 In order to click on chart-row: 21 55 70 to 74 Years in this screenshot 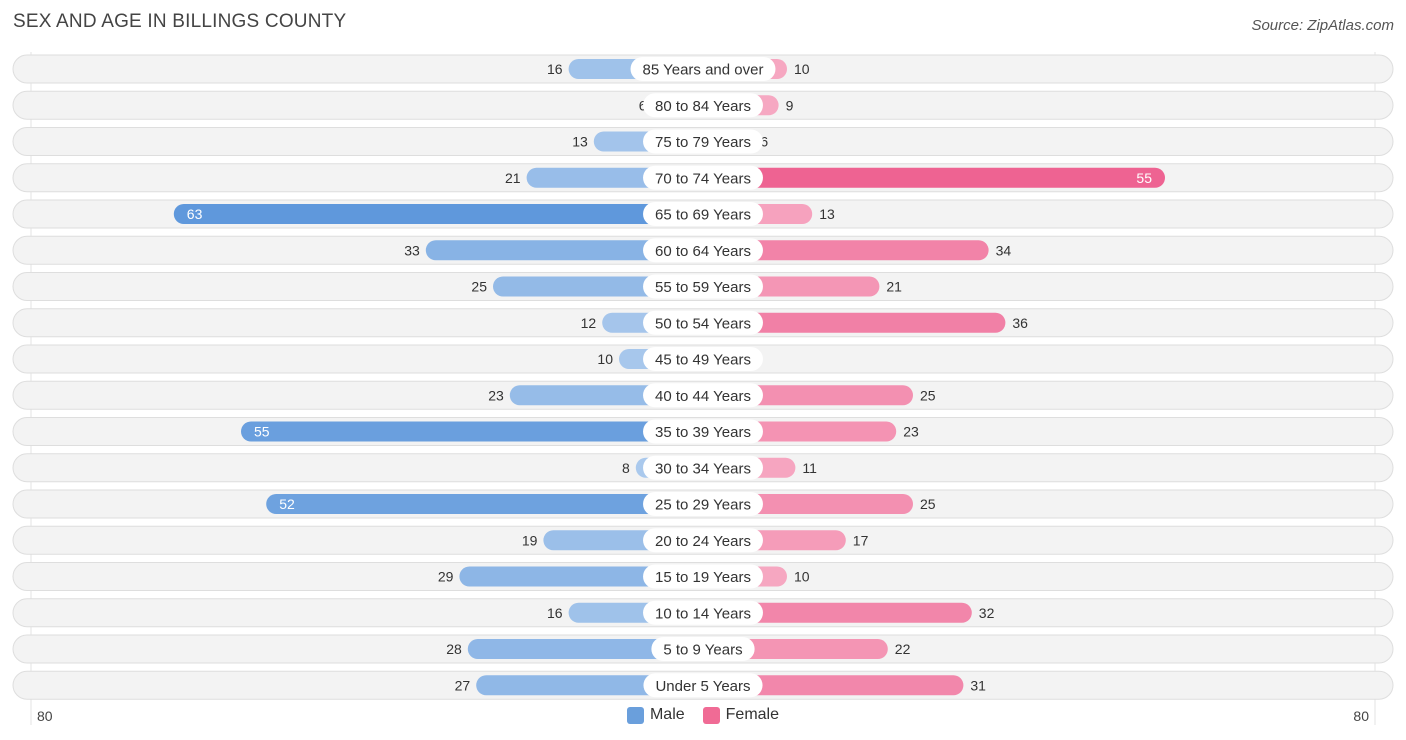, I will do `click(703, 178)`.